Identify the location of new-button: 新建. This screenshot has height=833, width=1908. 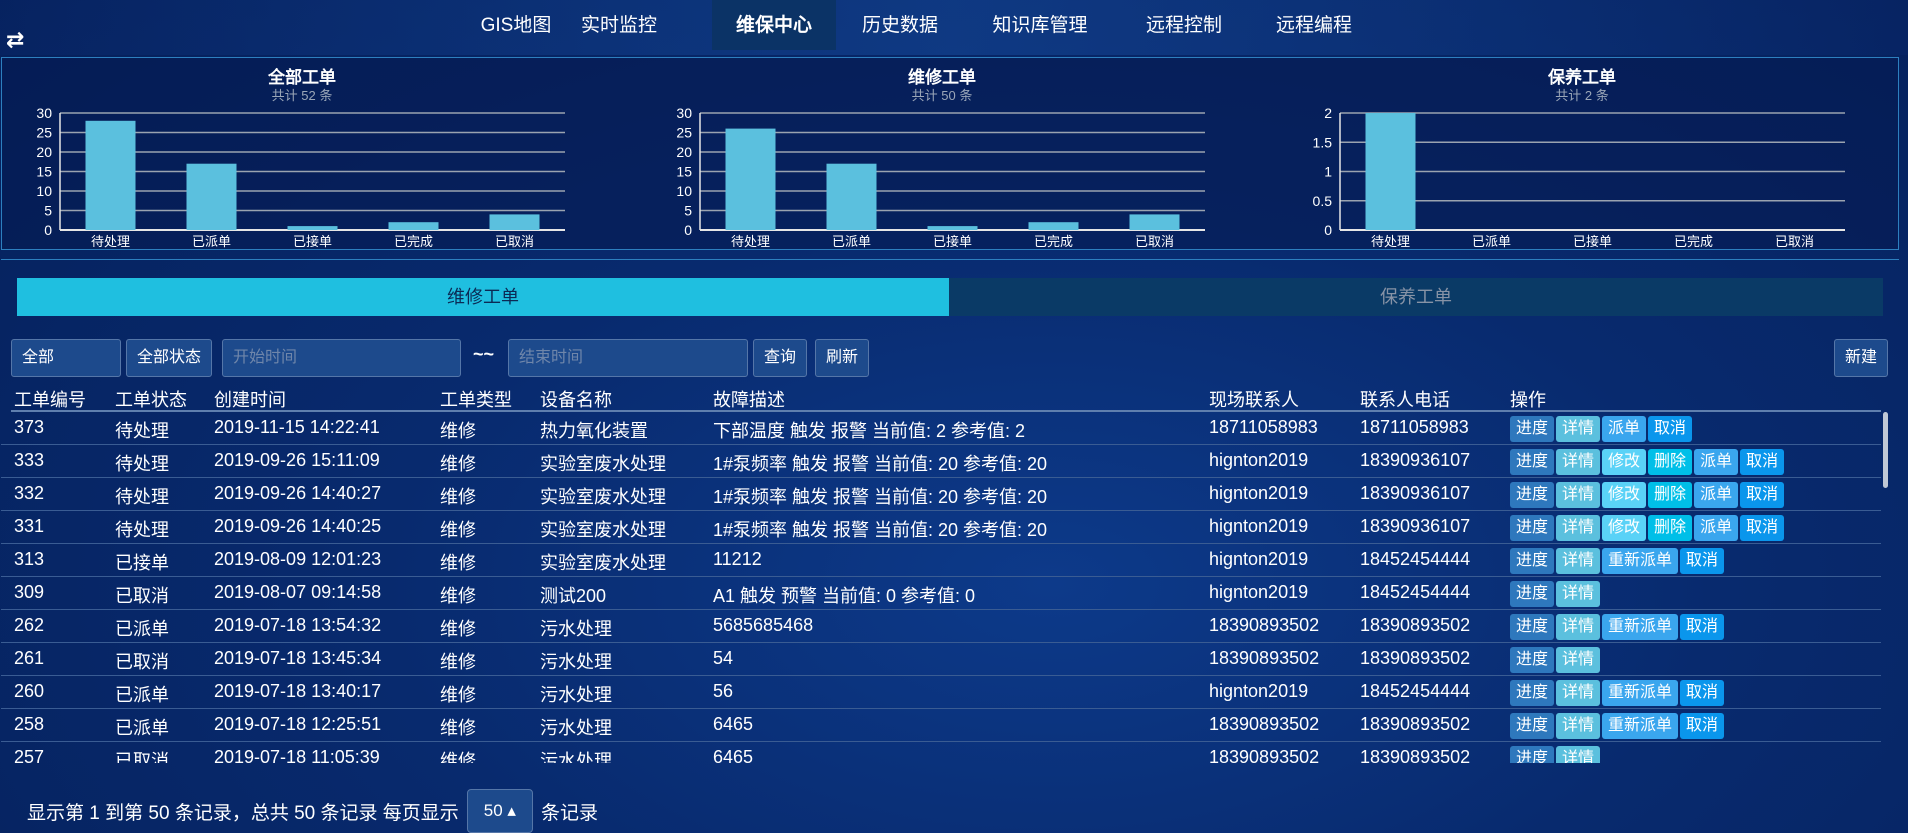
(1861, 358).